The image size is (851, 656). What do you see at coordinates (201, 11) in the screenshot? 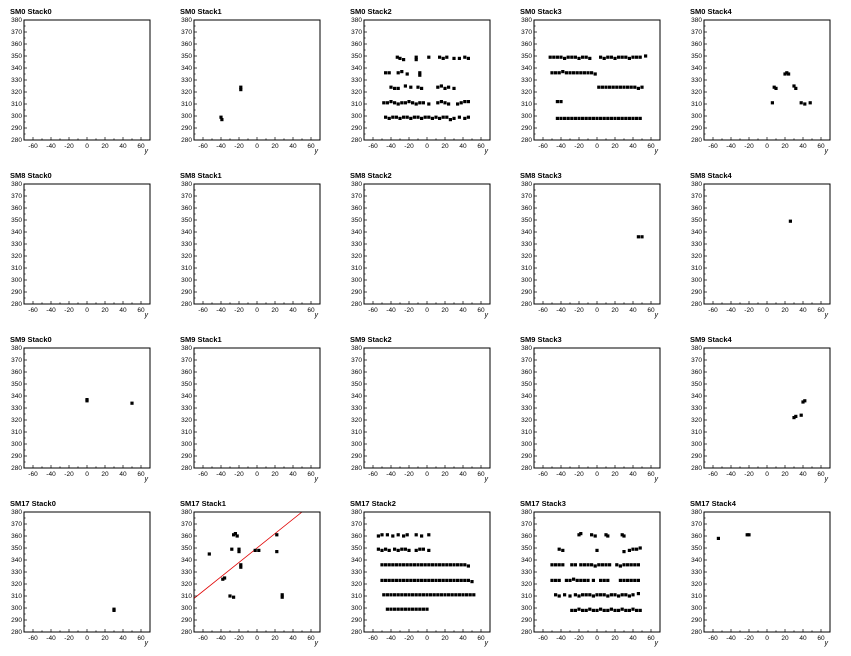
I see `chart-title: SM0 Stack1` at bounding box center [201, 11].